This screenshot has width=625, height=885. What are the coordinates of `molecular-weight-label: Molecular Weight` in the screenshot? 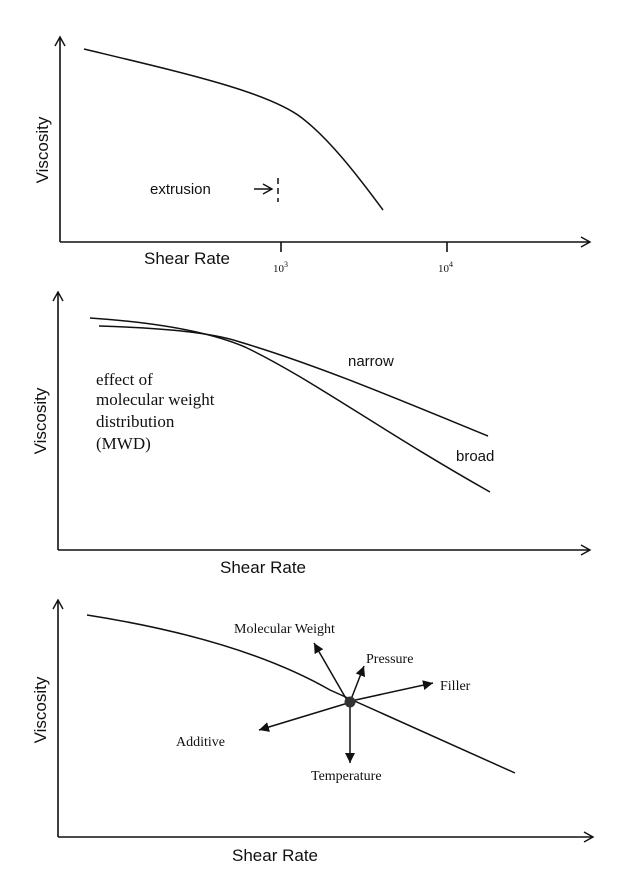 It's located at (284, 629).